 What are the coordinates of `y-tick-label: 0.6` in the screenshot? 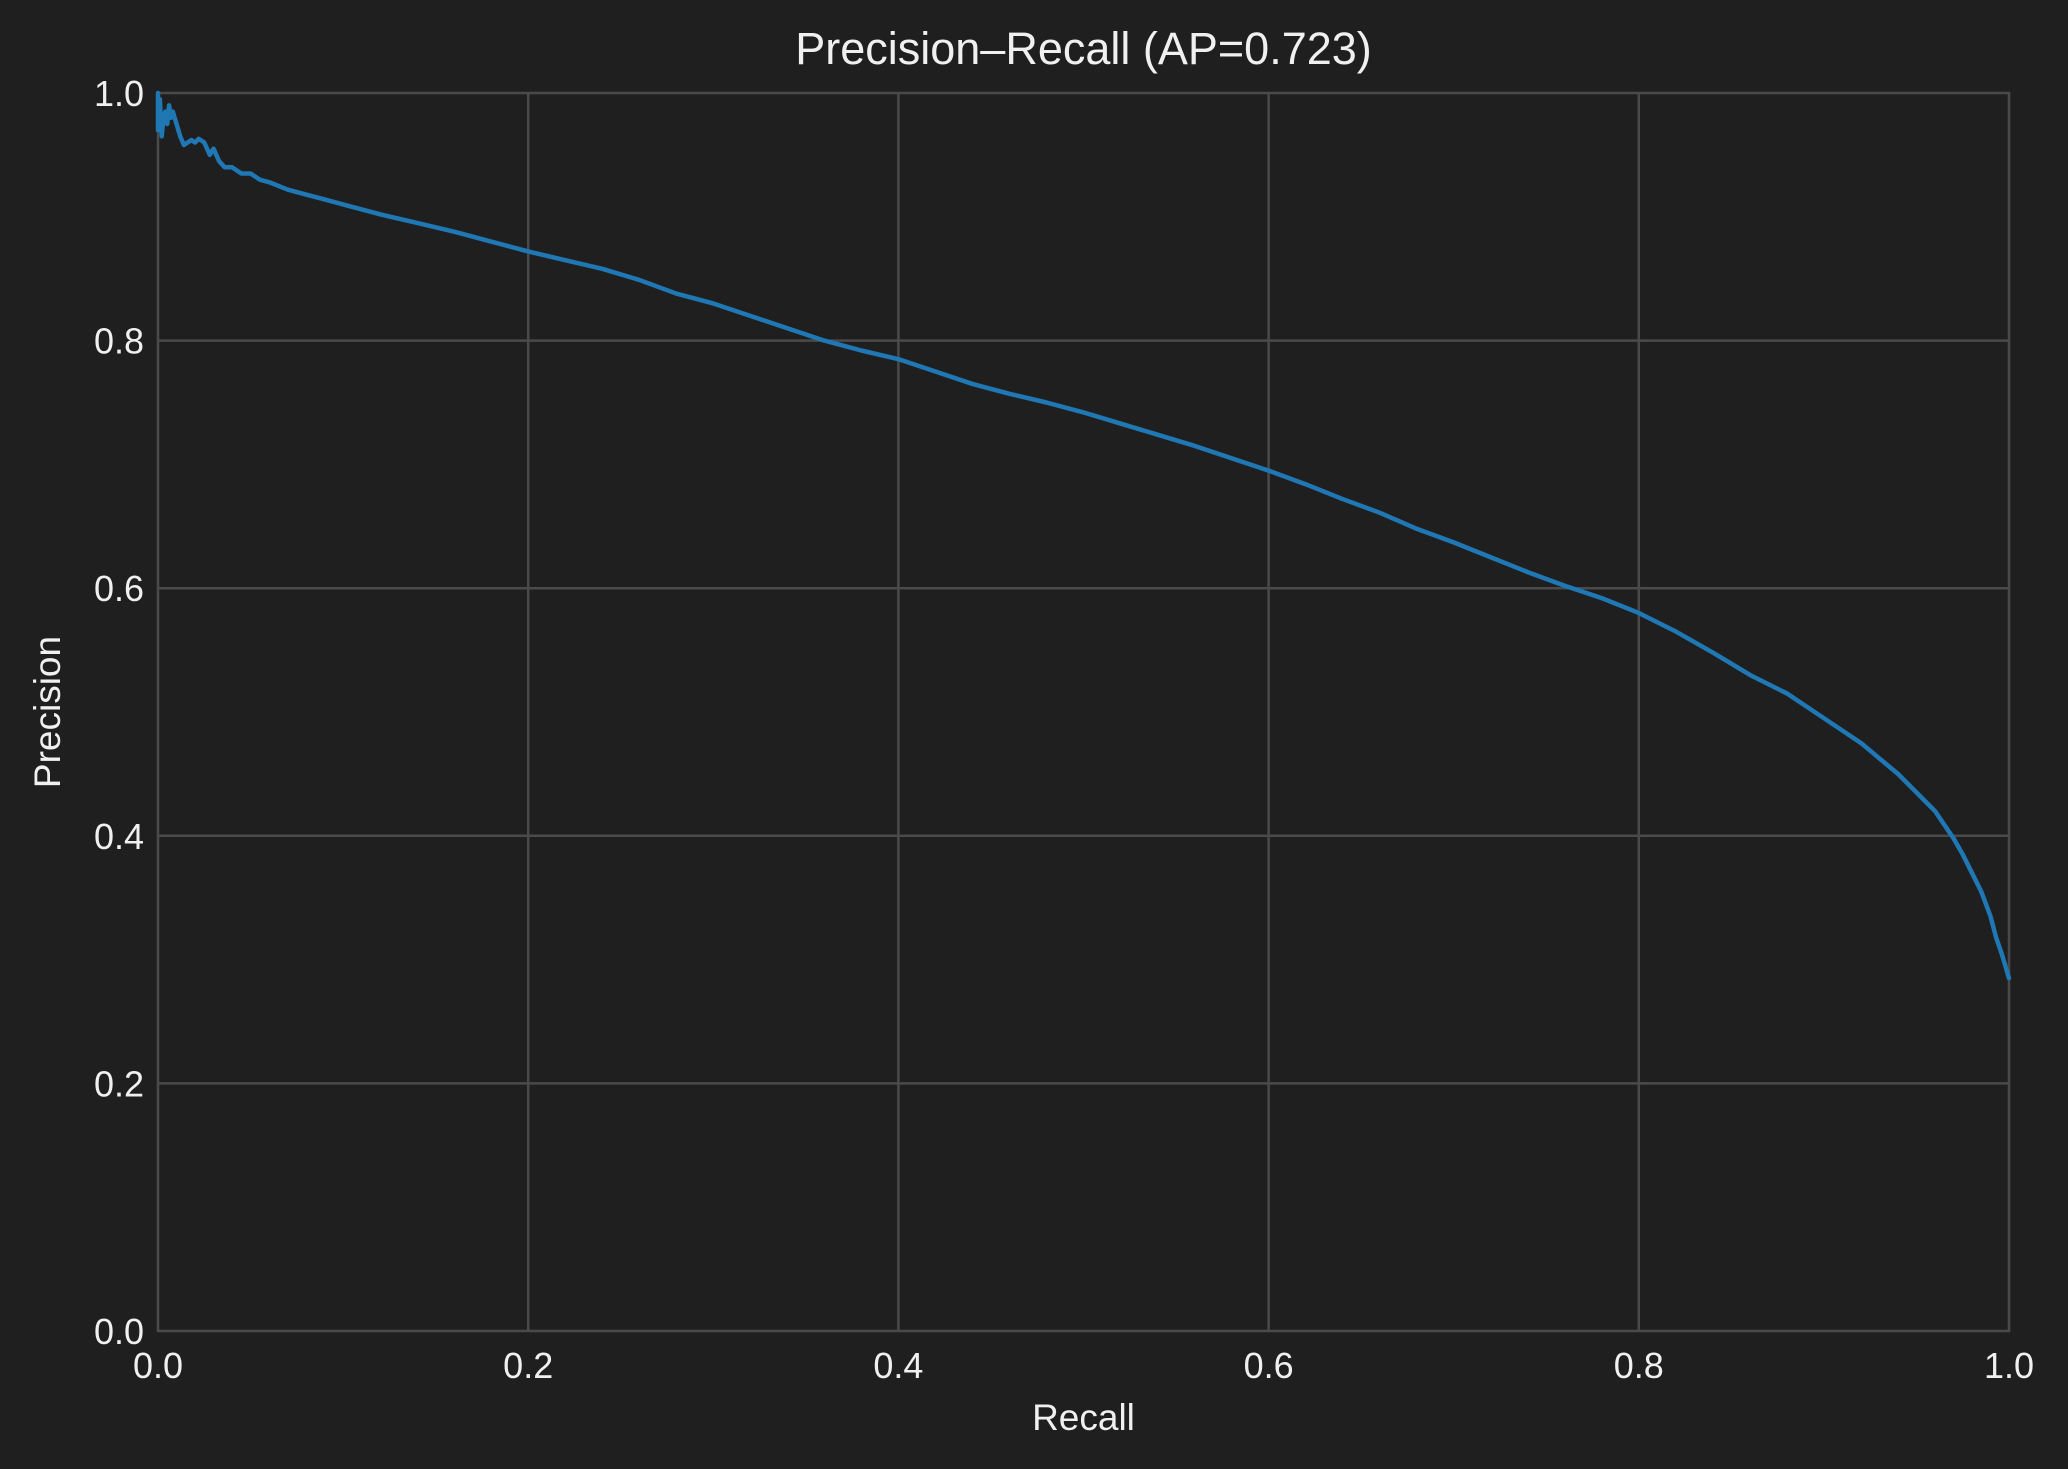 It's located at (119, 588).